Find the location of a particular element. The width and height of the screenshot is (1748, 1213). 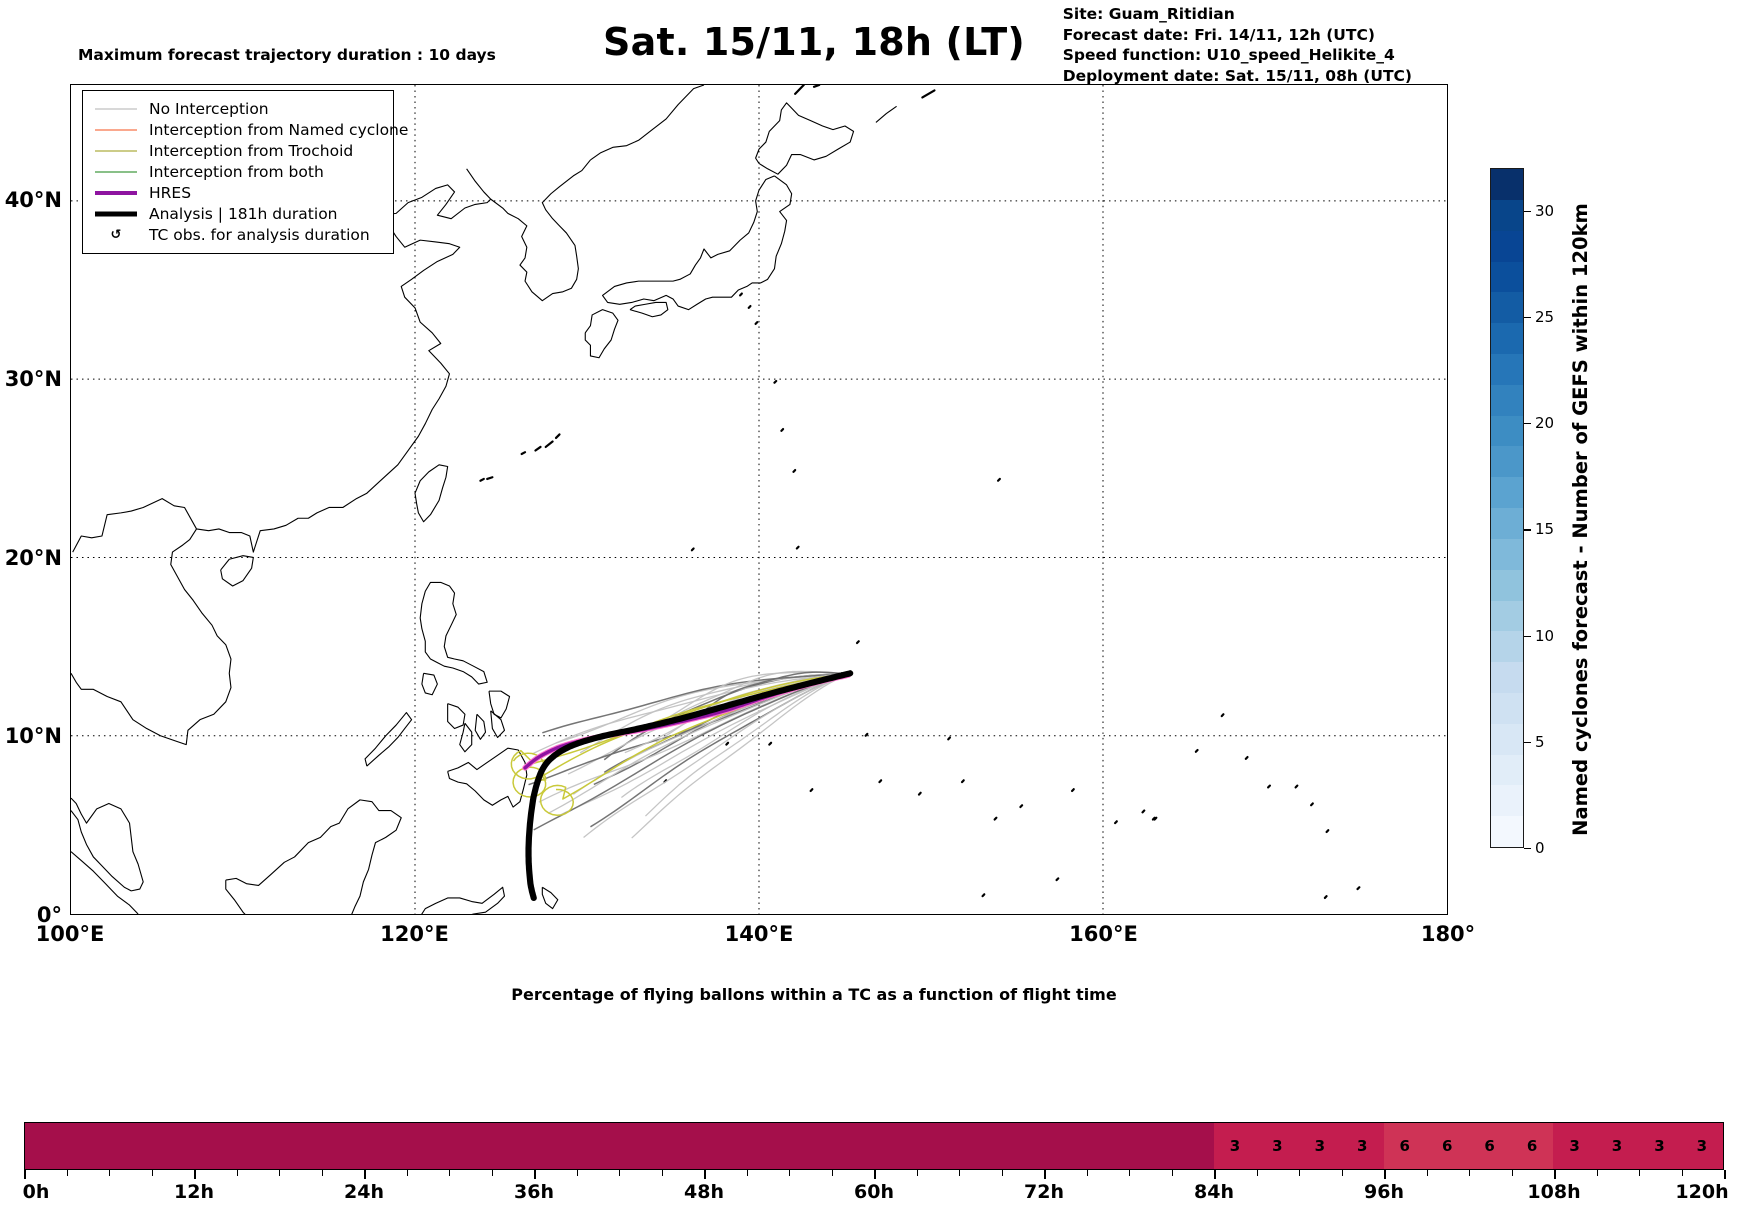

legend-item: Interception from Trochoid is located at coordinates (238, 150).